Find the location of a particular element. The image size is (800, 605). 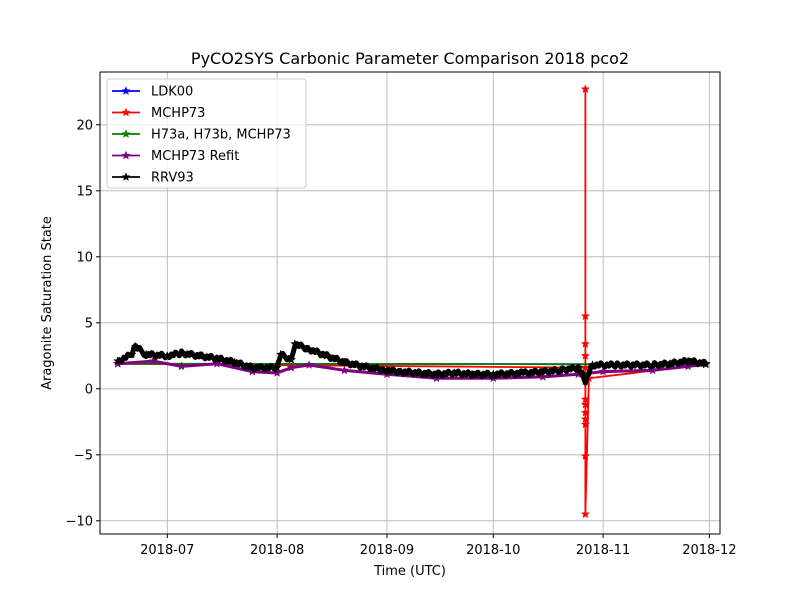

legend-entry: MCHP73 Refit is located at coordinates (175, 156).